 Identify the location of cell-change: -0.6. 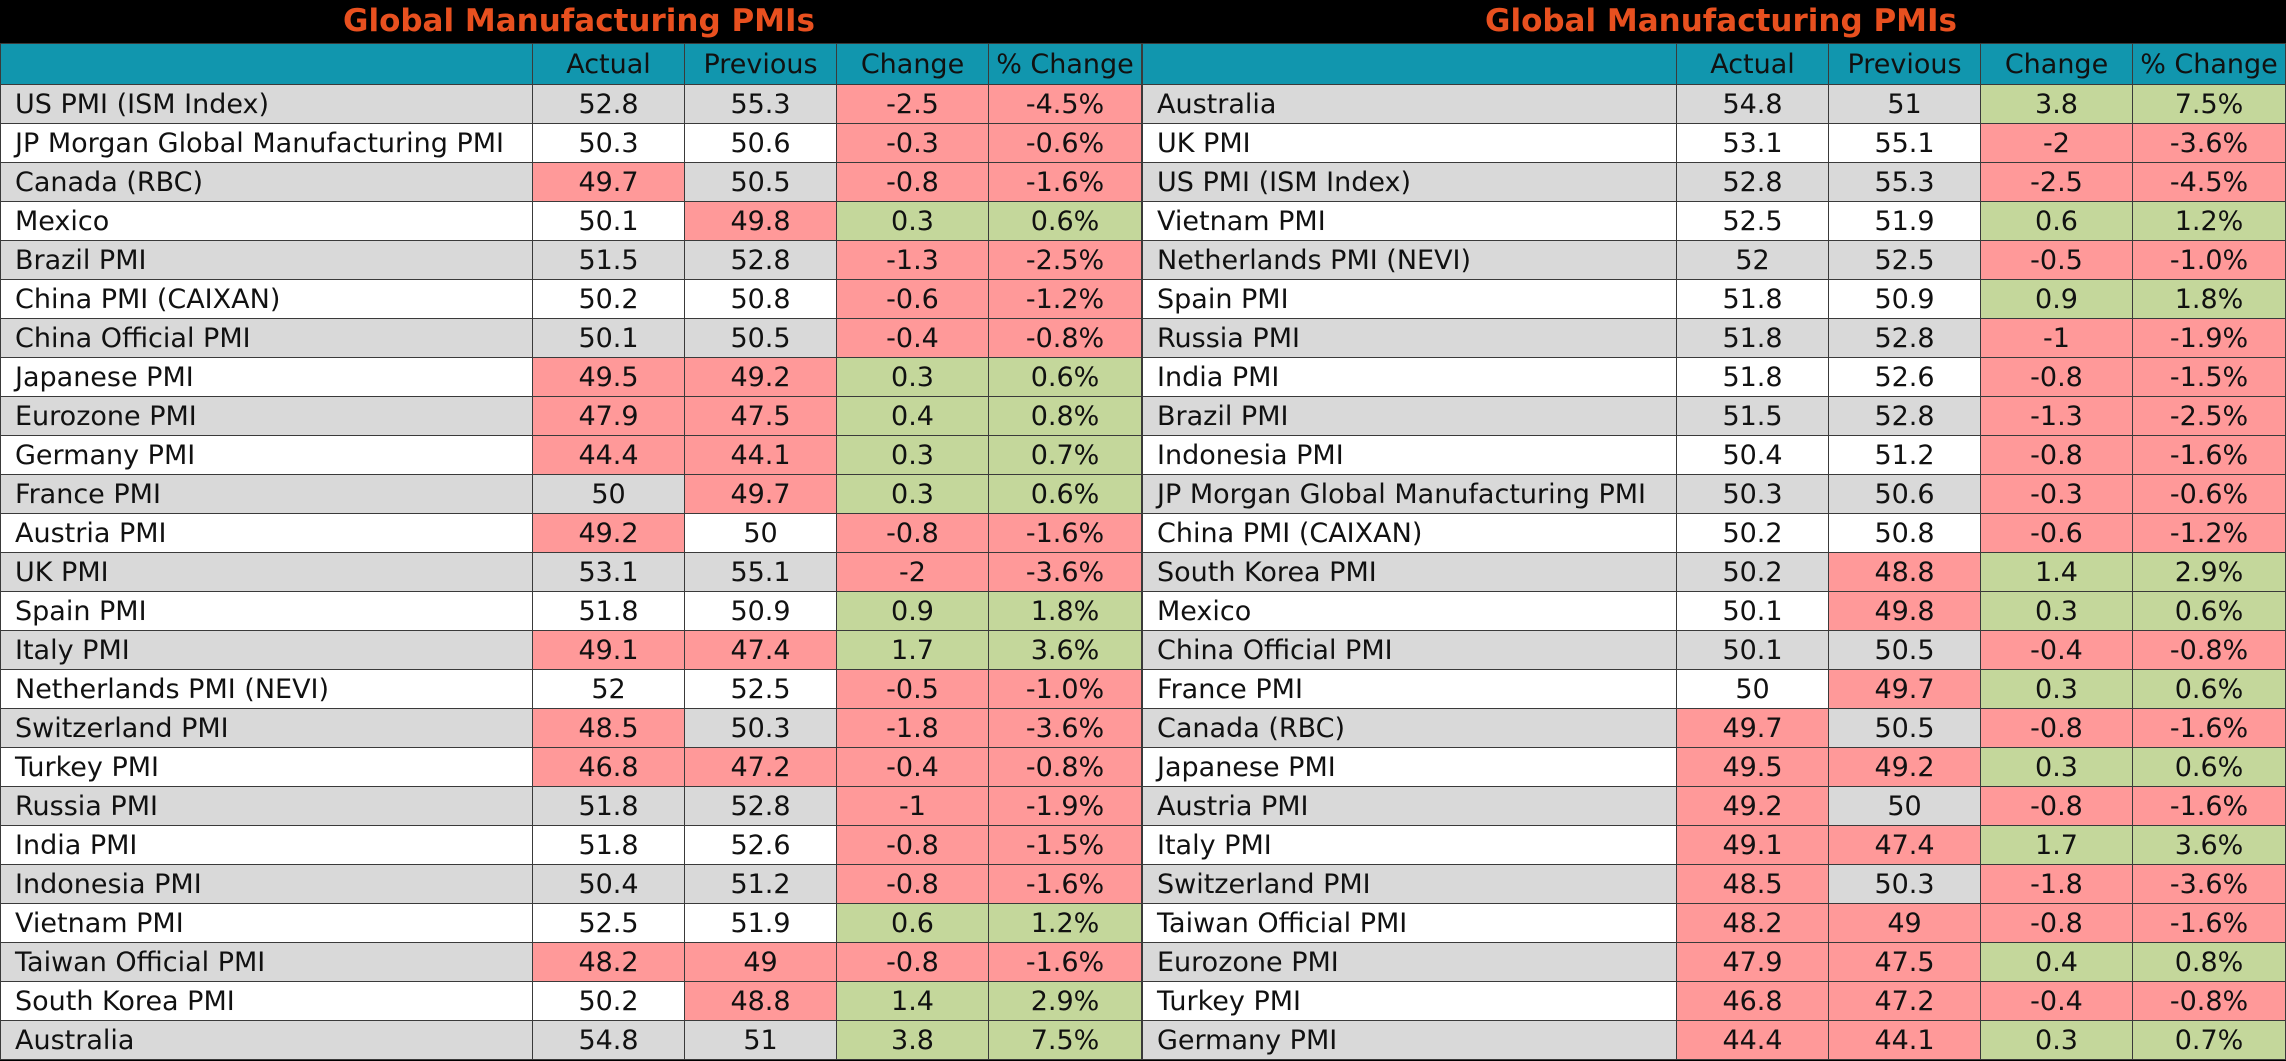
(2056, 533).